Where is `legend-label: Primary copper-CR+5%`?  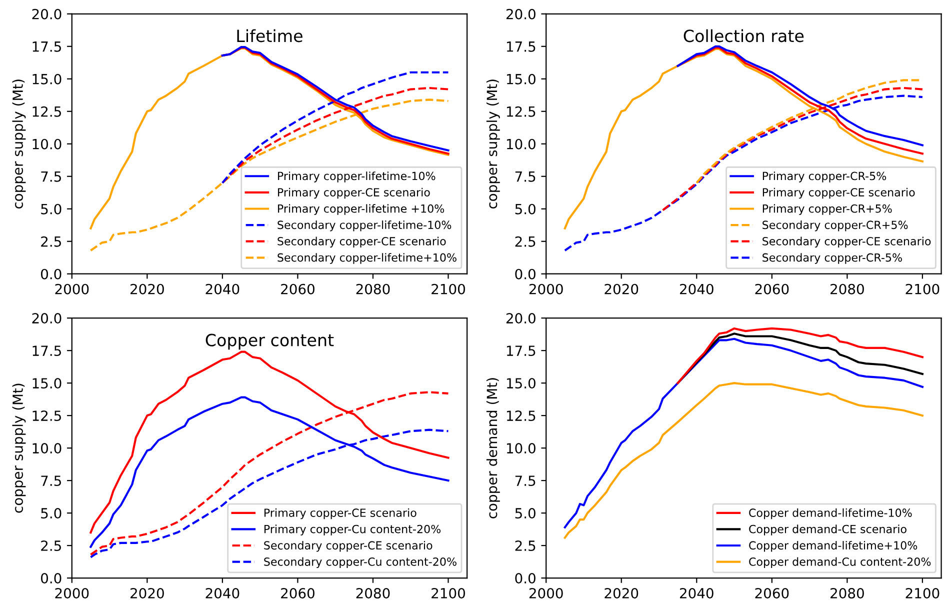 legend-label: Primary copper-CR+5% is located at coordinates (827, 209).